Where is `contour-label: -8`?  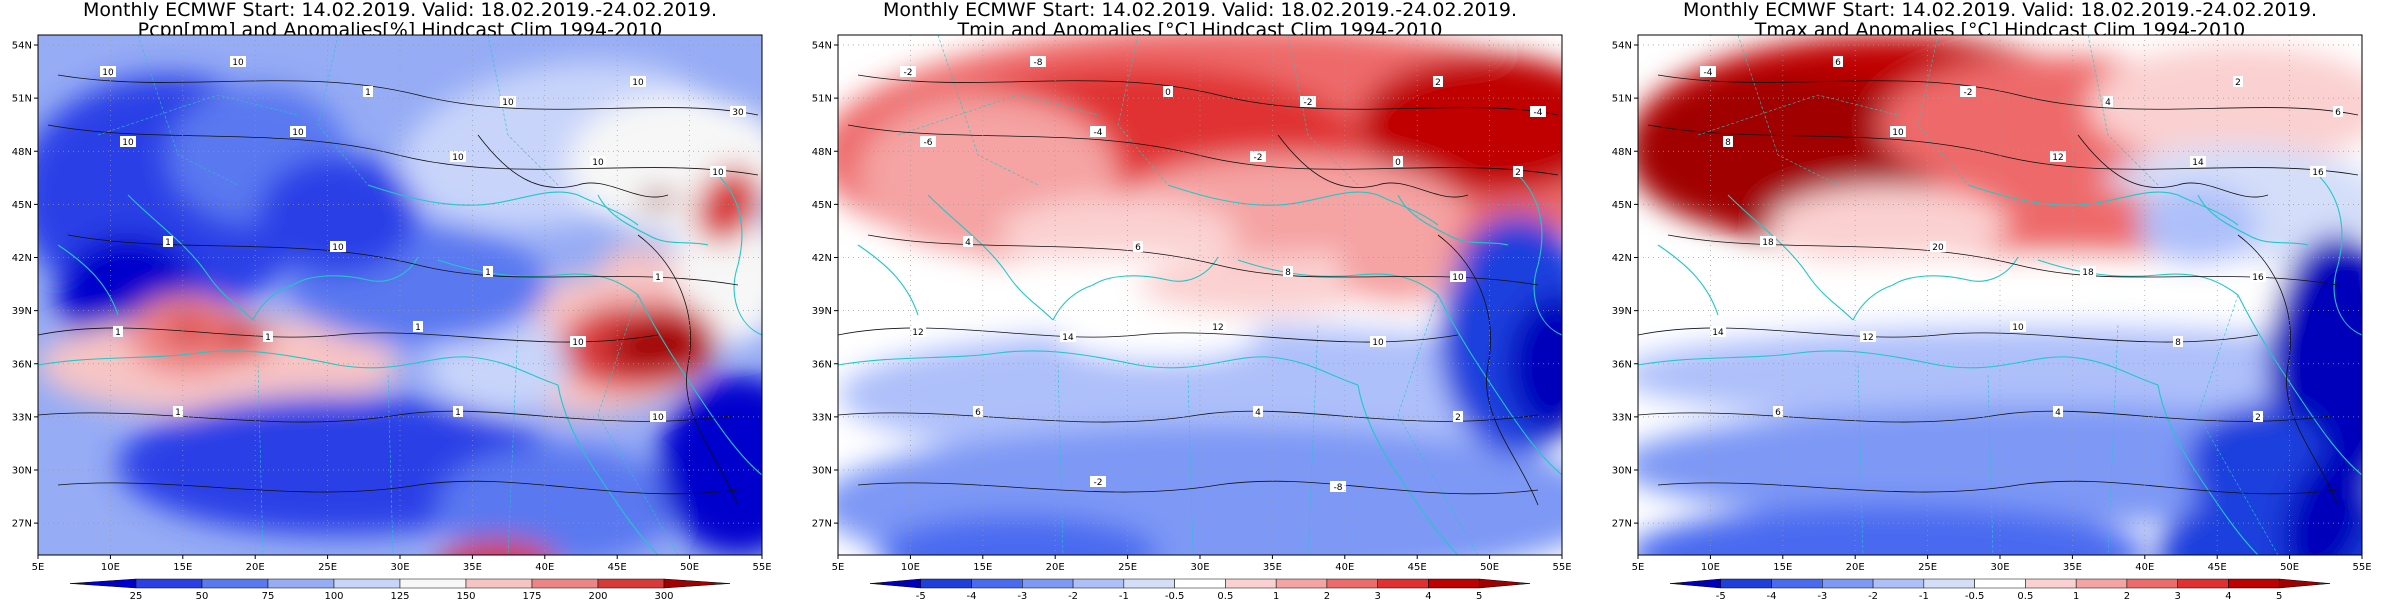 contour-label: -8 is located at coordinates (1038, 63).